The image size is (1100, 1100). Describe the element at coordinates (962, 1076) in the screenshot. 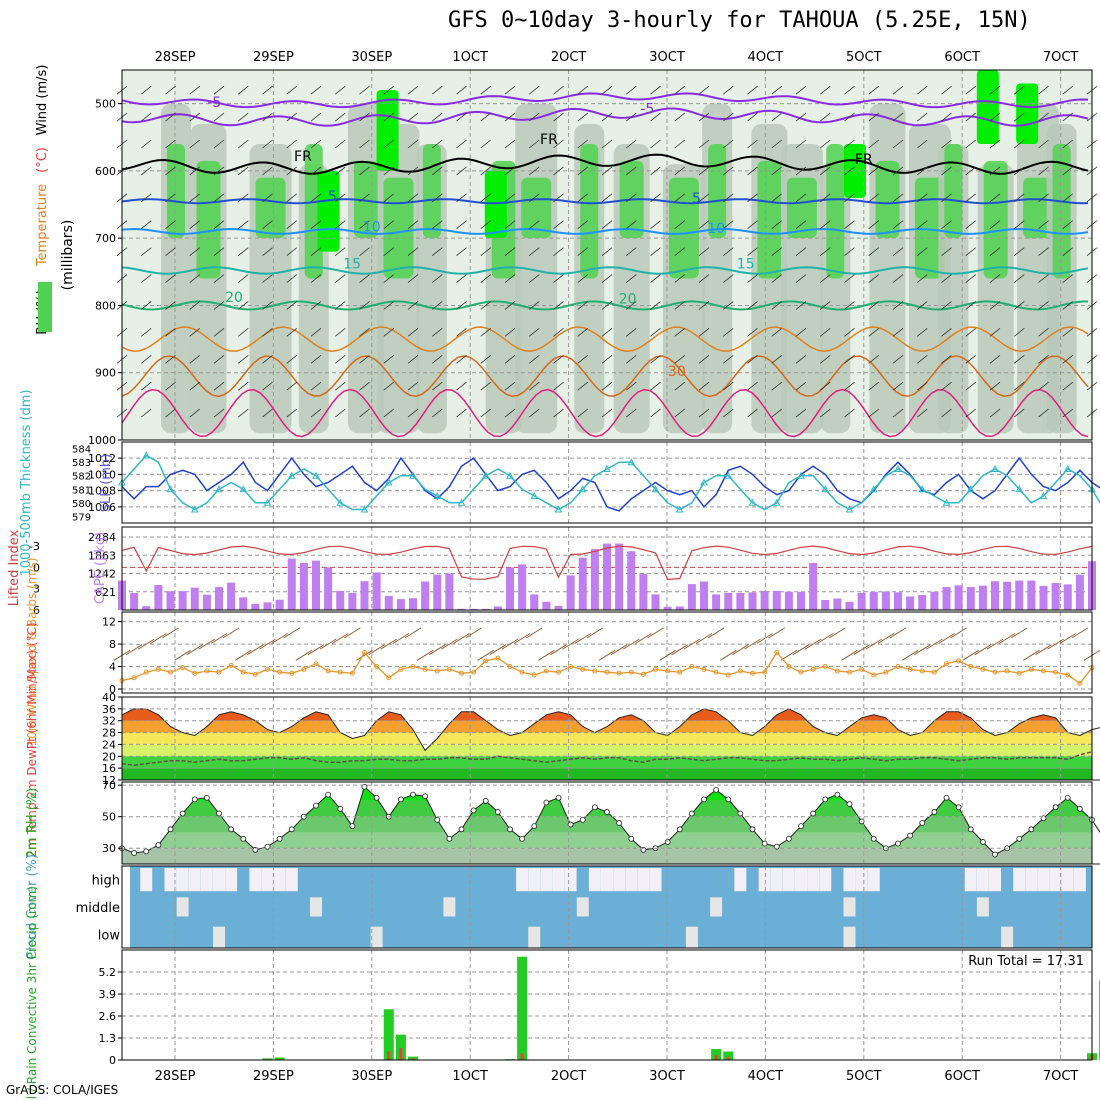

I see `date-tick-label: 6OCT` at that location.